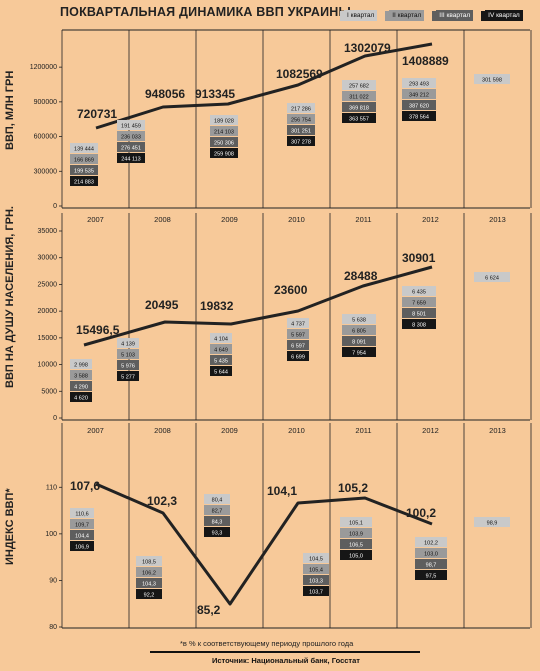  I want to click on category-label: 2010, so click(296, 430).